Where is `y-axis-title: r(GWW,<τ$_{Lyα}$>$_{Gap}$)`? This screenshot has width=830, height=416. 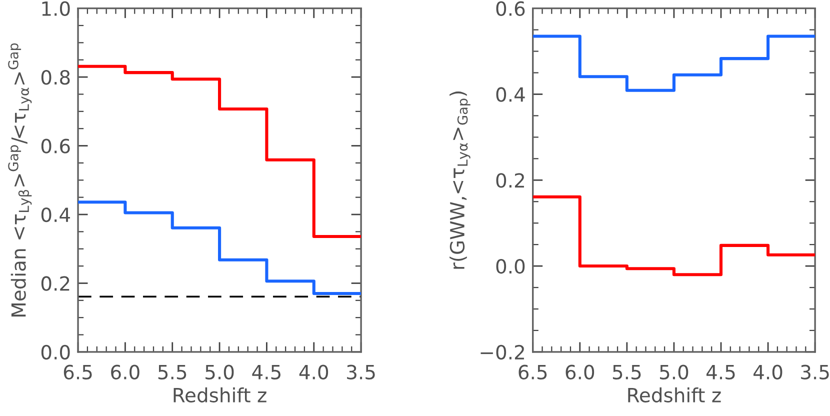
y-axis-title: r(GWW,<τ$_{Lyα}$>$_{Gap}$) is located at coordinates (460, 180).